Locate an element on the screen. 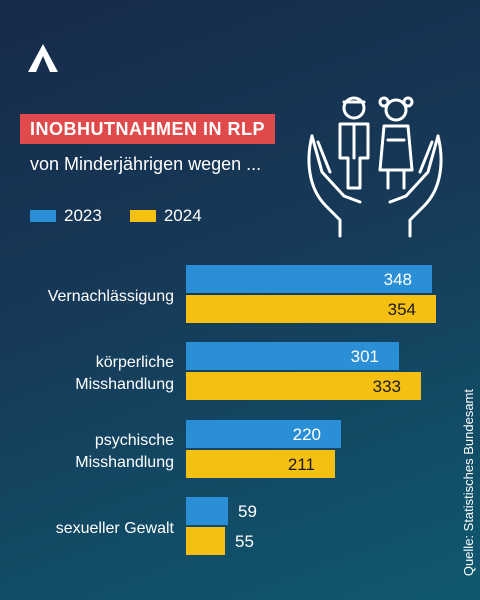  category-label: Vernachlässigung is located at coordinates (111, 296).